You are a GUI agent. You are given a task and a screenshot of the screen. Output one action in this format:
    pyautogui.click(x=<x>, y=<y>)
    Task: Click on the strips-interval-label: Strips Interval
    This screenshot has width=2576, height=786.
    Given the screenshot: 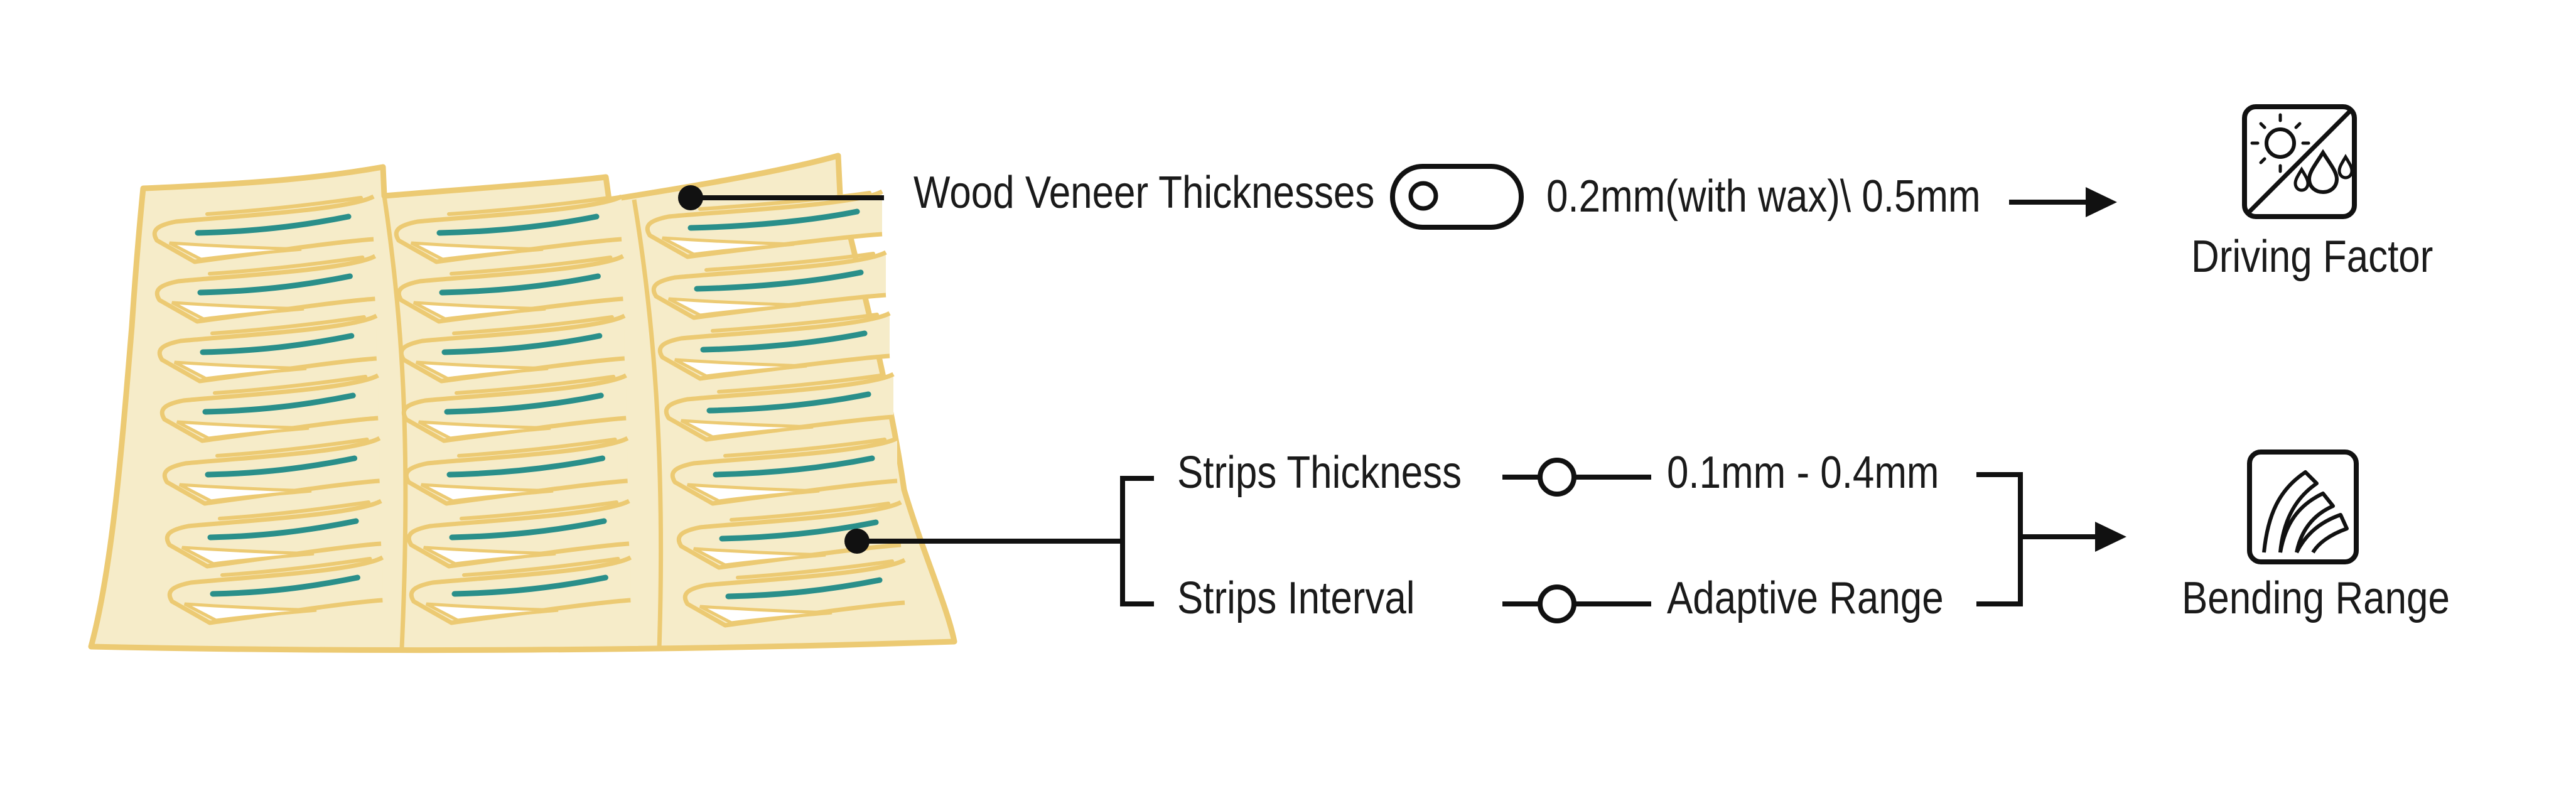 What is the action you would take?
    pyautogui.click(x=1296, y=598)
    